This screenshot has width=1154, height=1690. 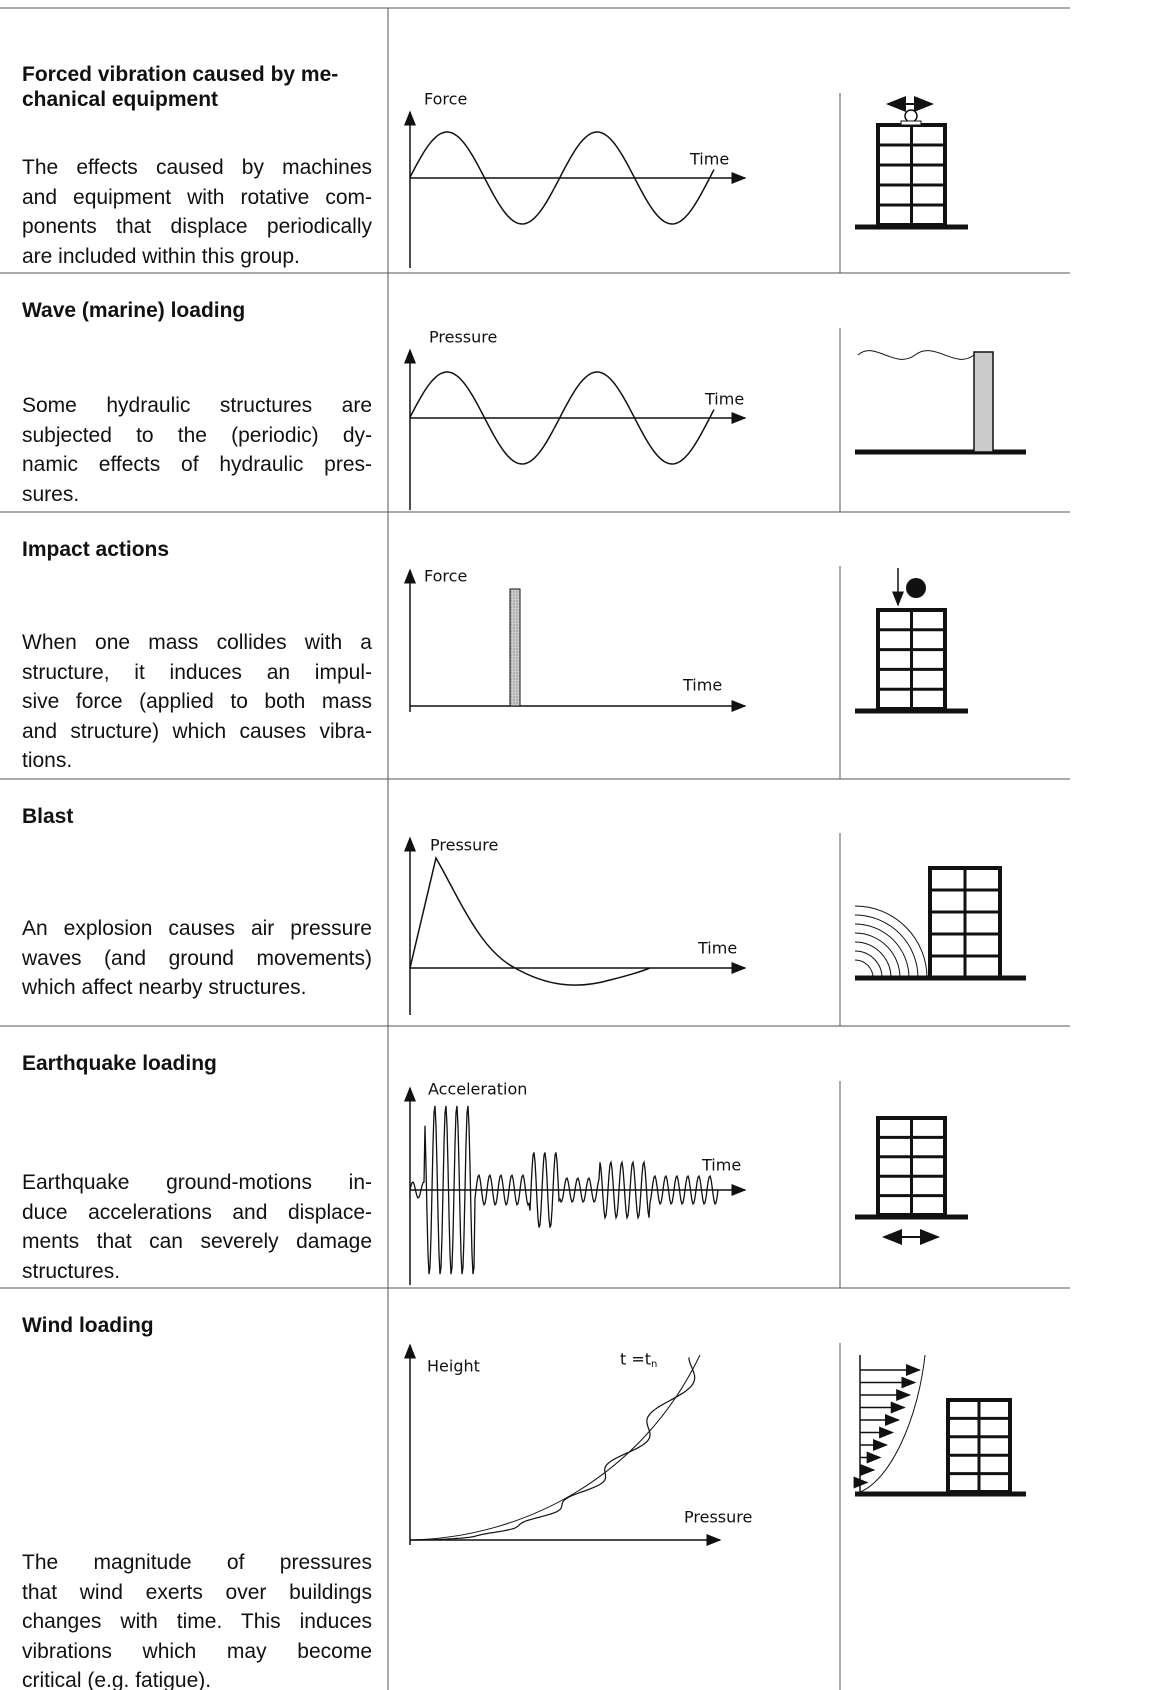 I want to click on row-title: Impact actions, so click(x=96, y=549).